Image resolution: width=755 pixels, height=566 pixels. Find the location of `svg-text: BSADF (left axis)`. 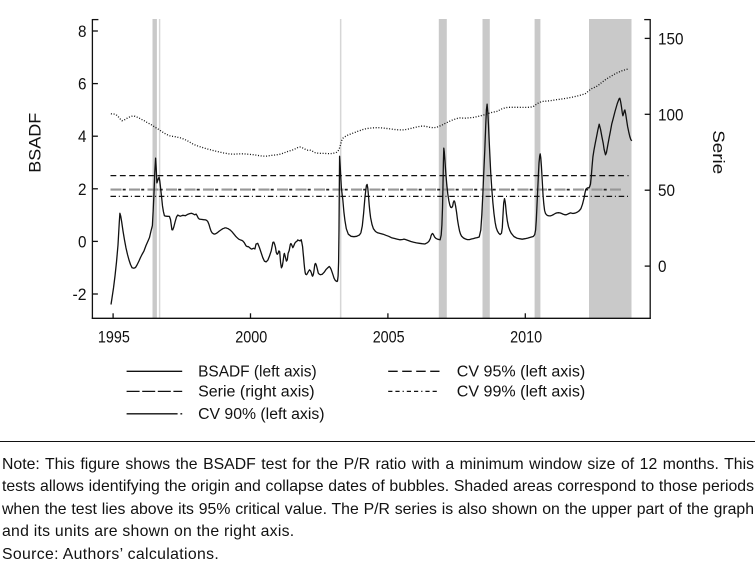

svg-text: BSADF (left axis) is located at coordinates (257, 372).